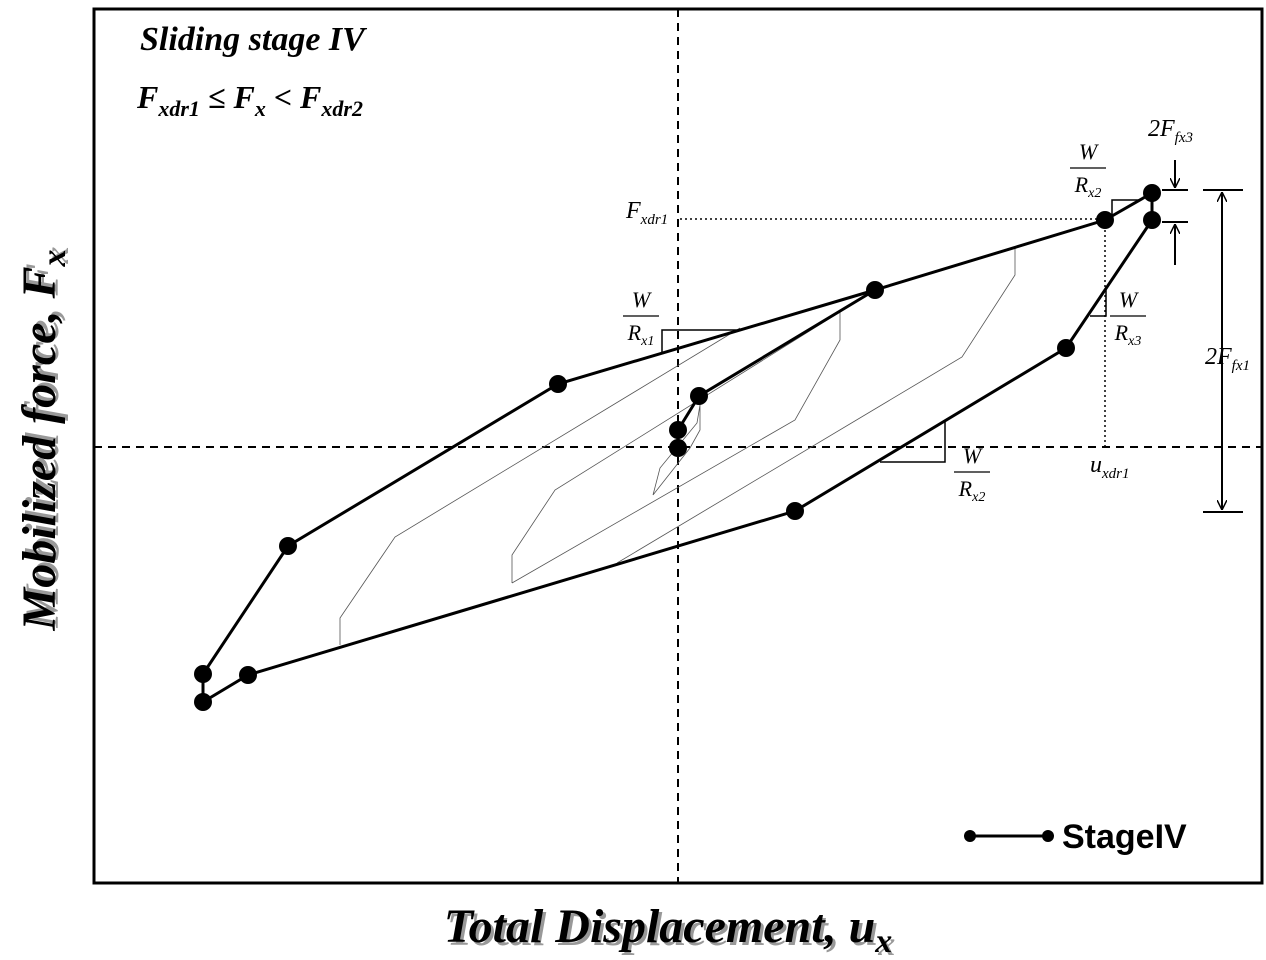 Image resolution: width=1266 pixels, height=960 pixels. I want to click on reference-lines, so click(893, 332).